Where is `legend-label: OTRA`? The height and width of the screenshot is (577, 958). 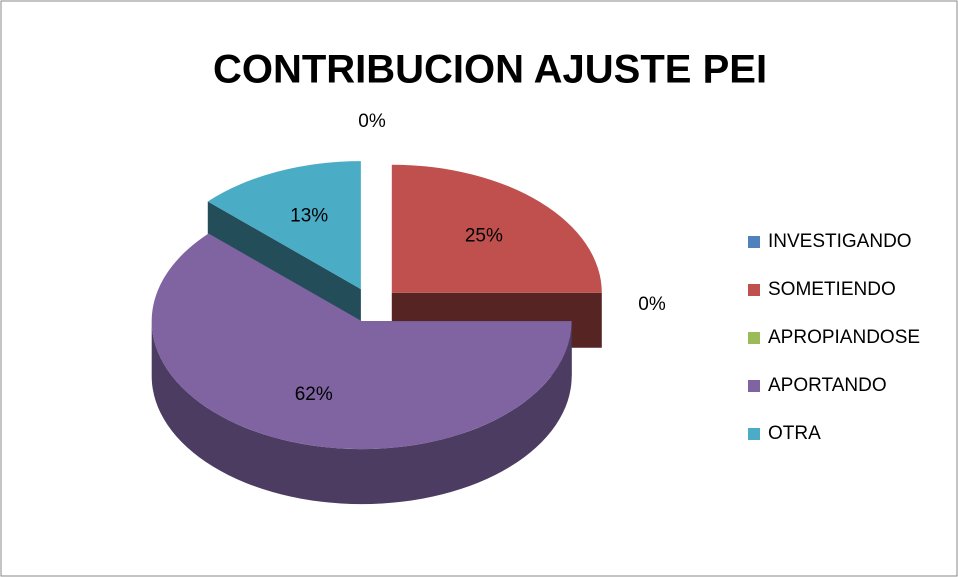
legend-label: OTRA is located at coordinates (794, 433).